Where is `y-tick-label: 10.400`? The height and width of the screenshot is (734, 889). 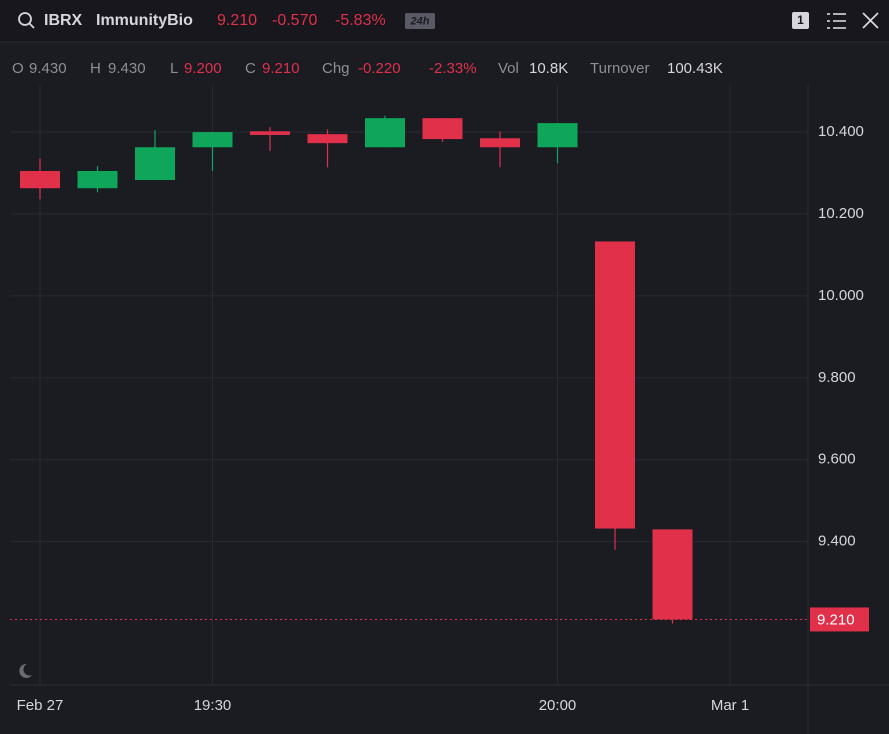
y-tick-label: 10.400 is located at coordinates (841, 131).